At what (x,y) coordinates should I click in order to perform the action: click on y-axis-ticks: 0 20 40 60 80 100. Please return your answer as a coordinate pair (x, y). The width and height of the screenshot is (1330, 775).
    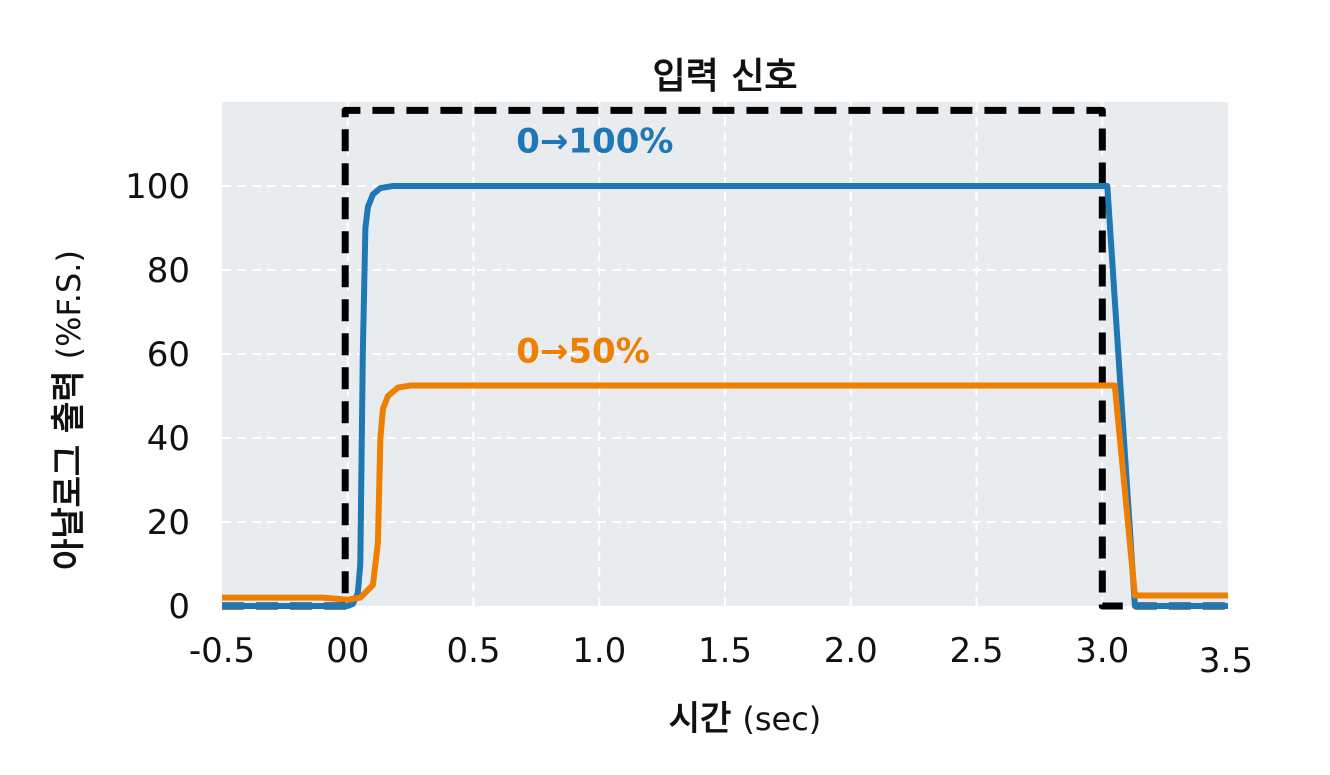
    Looking at the image, I should click on (157, 397).